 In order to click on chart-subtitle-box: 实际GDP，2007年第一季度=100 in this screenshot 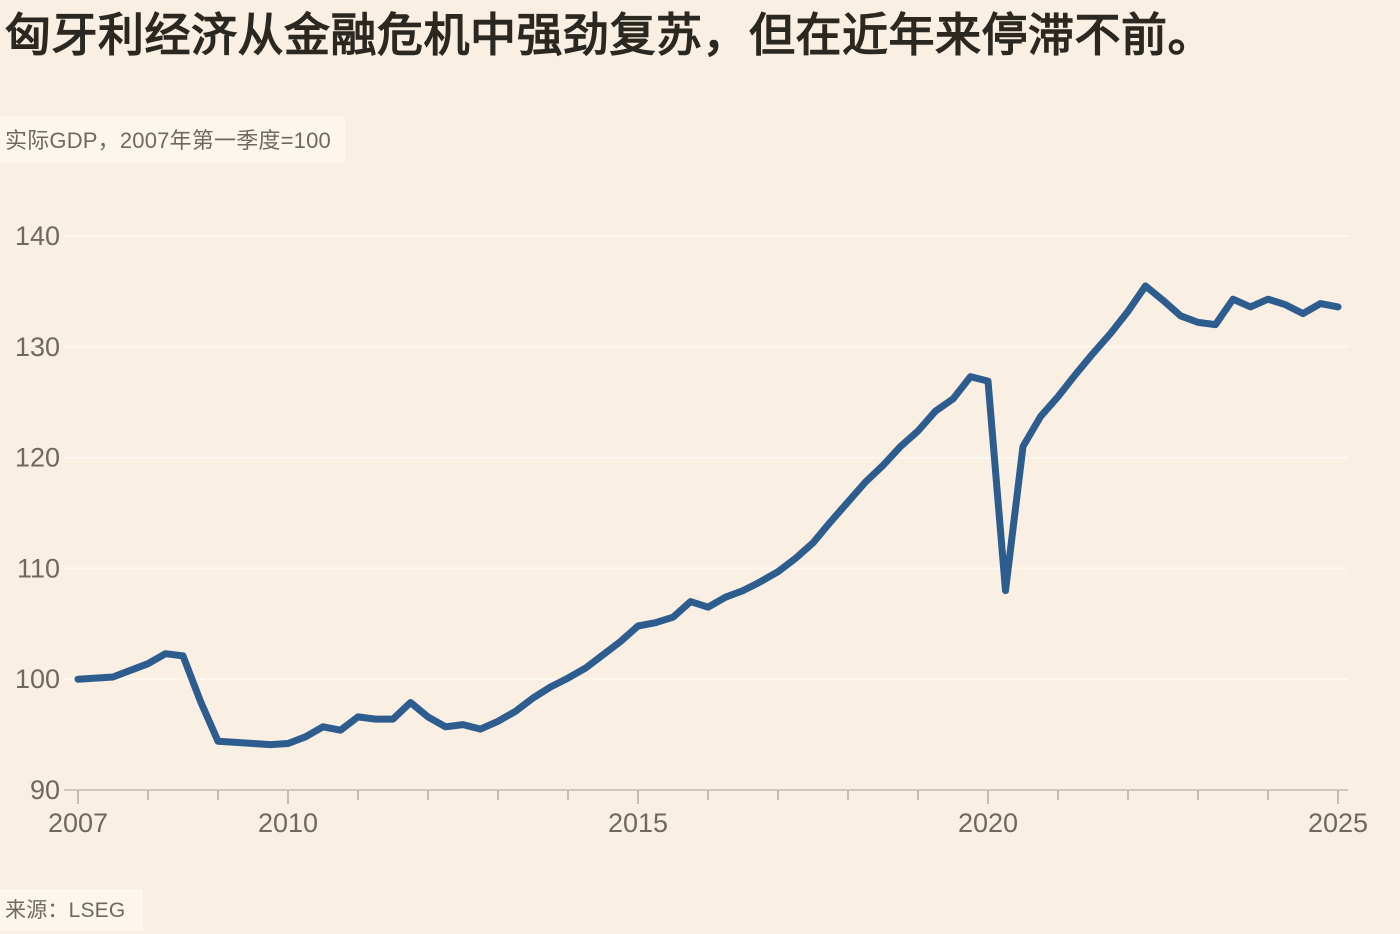, I will do `click(172, 139)`.